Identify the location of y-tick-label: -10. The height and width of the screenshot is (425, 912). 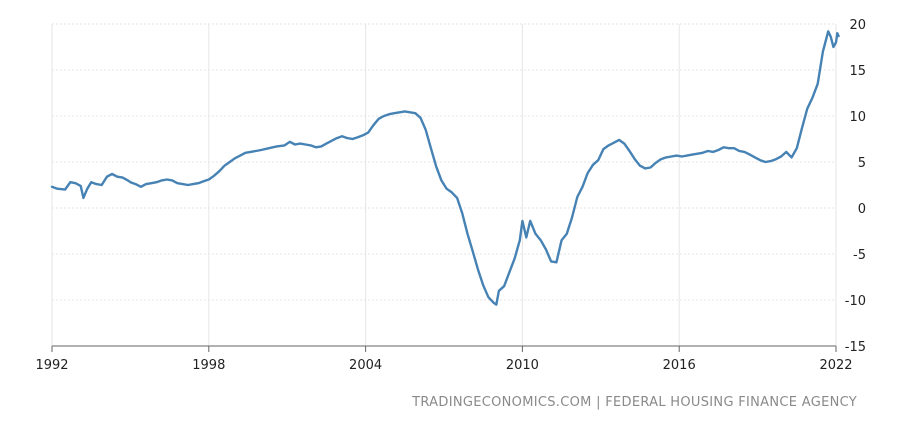
(855, 301).